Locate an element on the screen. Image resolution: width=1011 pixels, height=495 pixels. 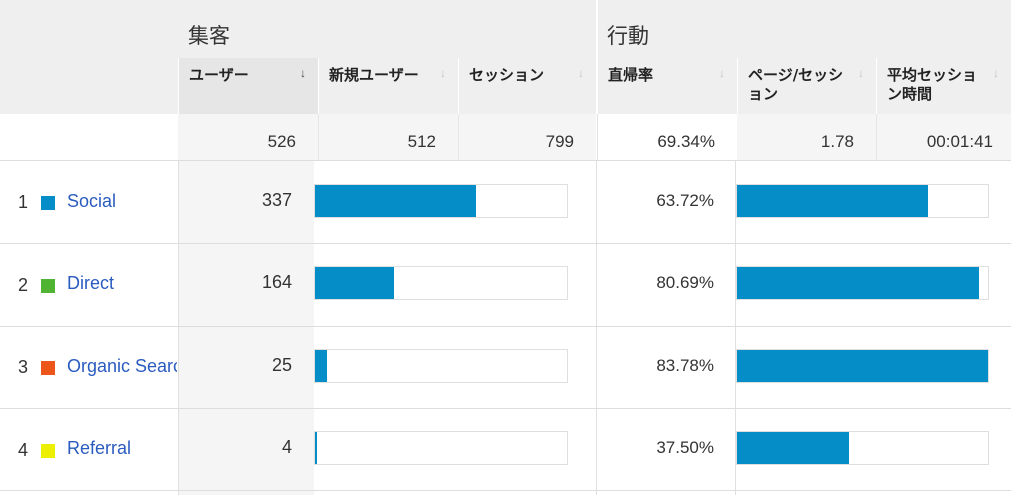
channel-link: Referral is located at coordinates (99, 448).